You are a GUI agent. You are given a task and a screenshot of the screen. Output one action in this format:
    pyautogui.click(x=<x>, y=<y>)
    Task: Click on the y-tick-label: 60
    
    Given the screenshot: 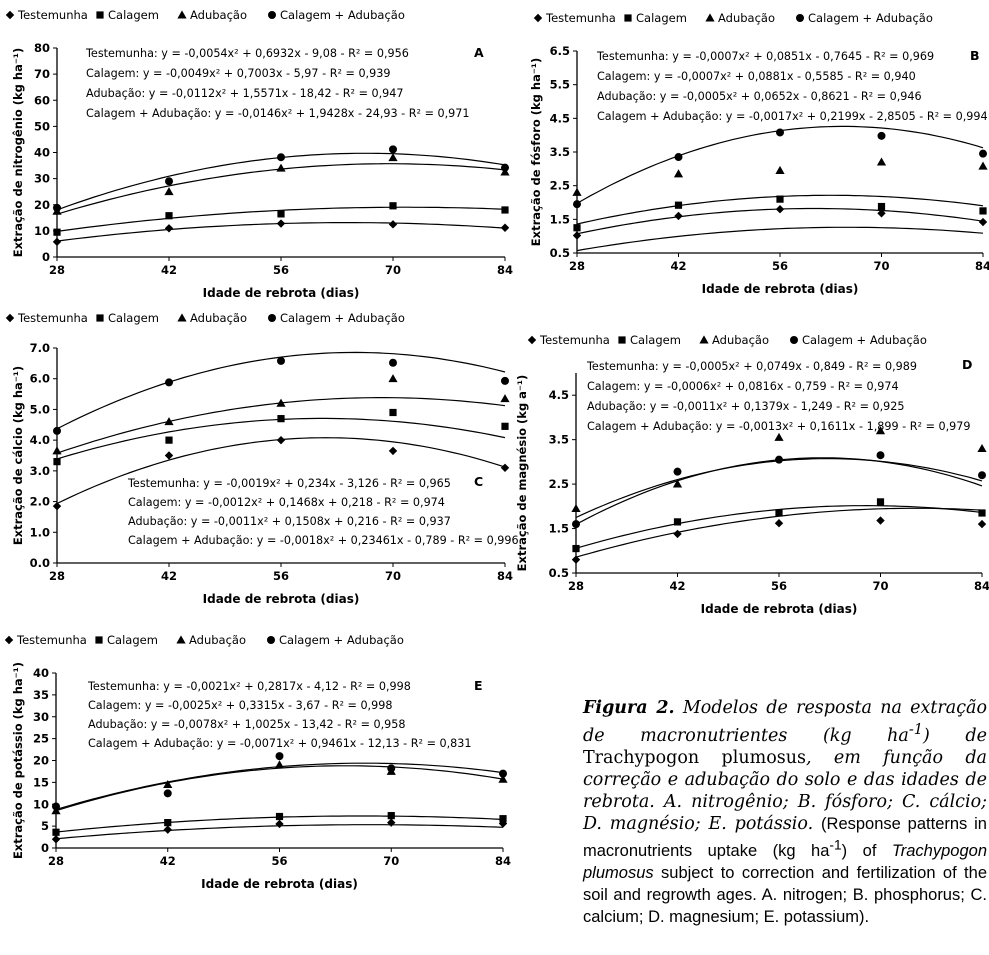 What is the action you would take?
    pyautogui.click(x=42, y=100)
    